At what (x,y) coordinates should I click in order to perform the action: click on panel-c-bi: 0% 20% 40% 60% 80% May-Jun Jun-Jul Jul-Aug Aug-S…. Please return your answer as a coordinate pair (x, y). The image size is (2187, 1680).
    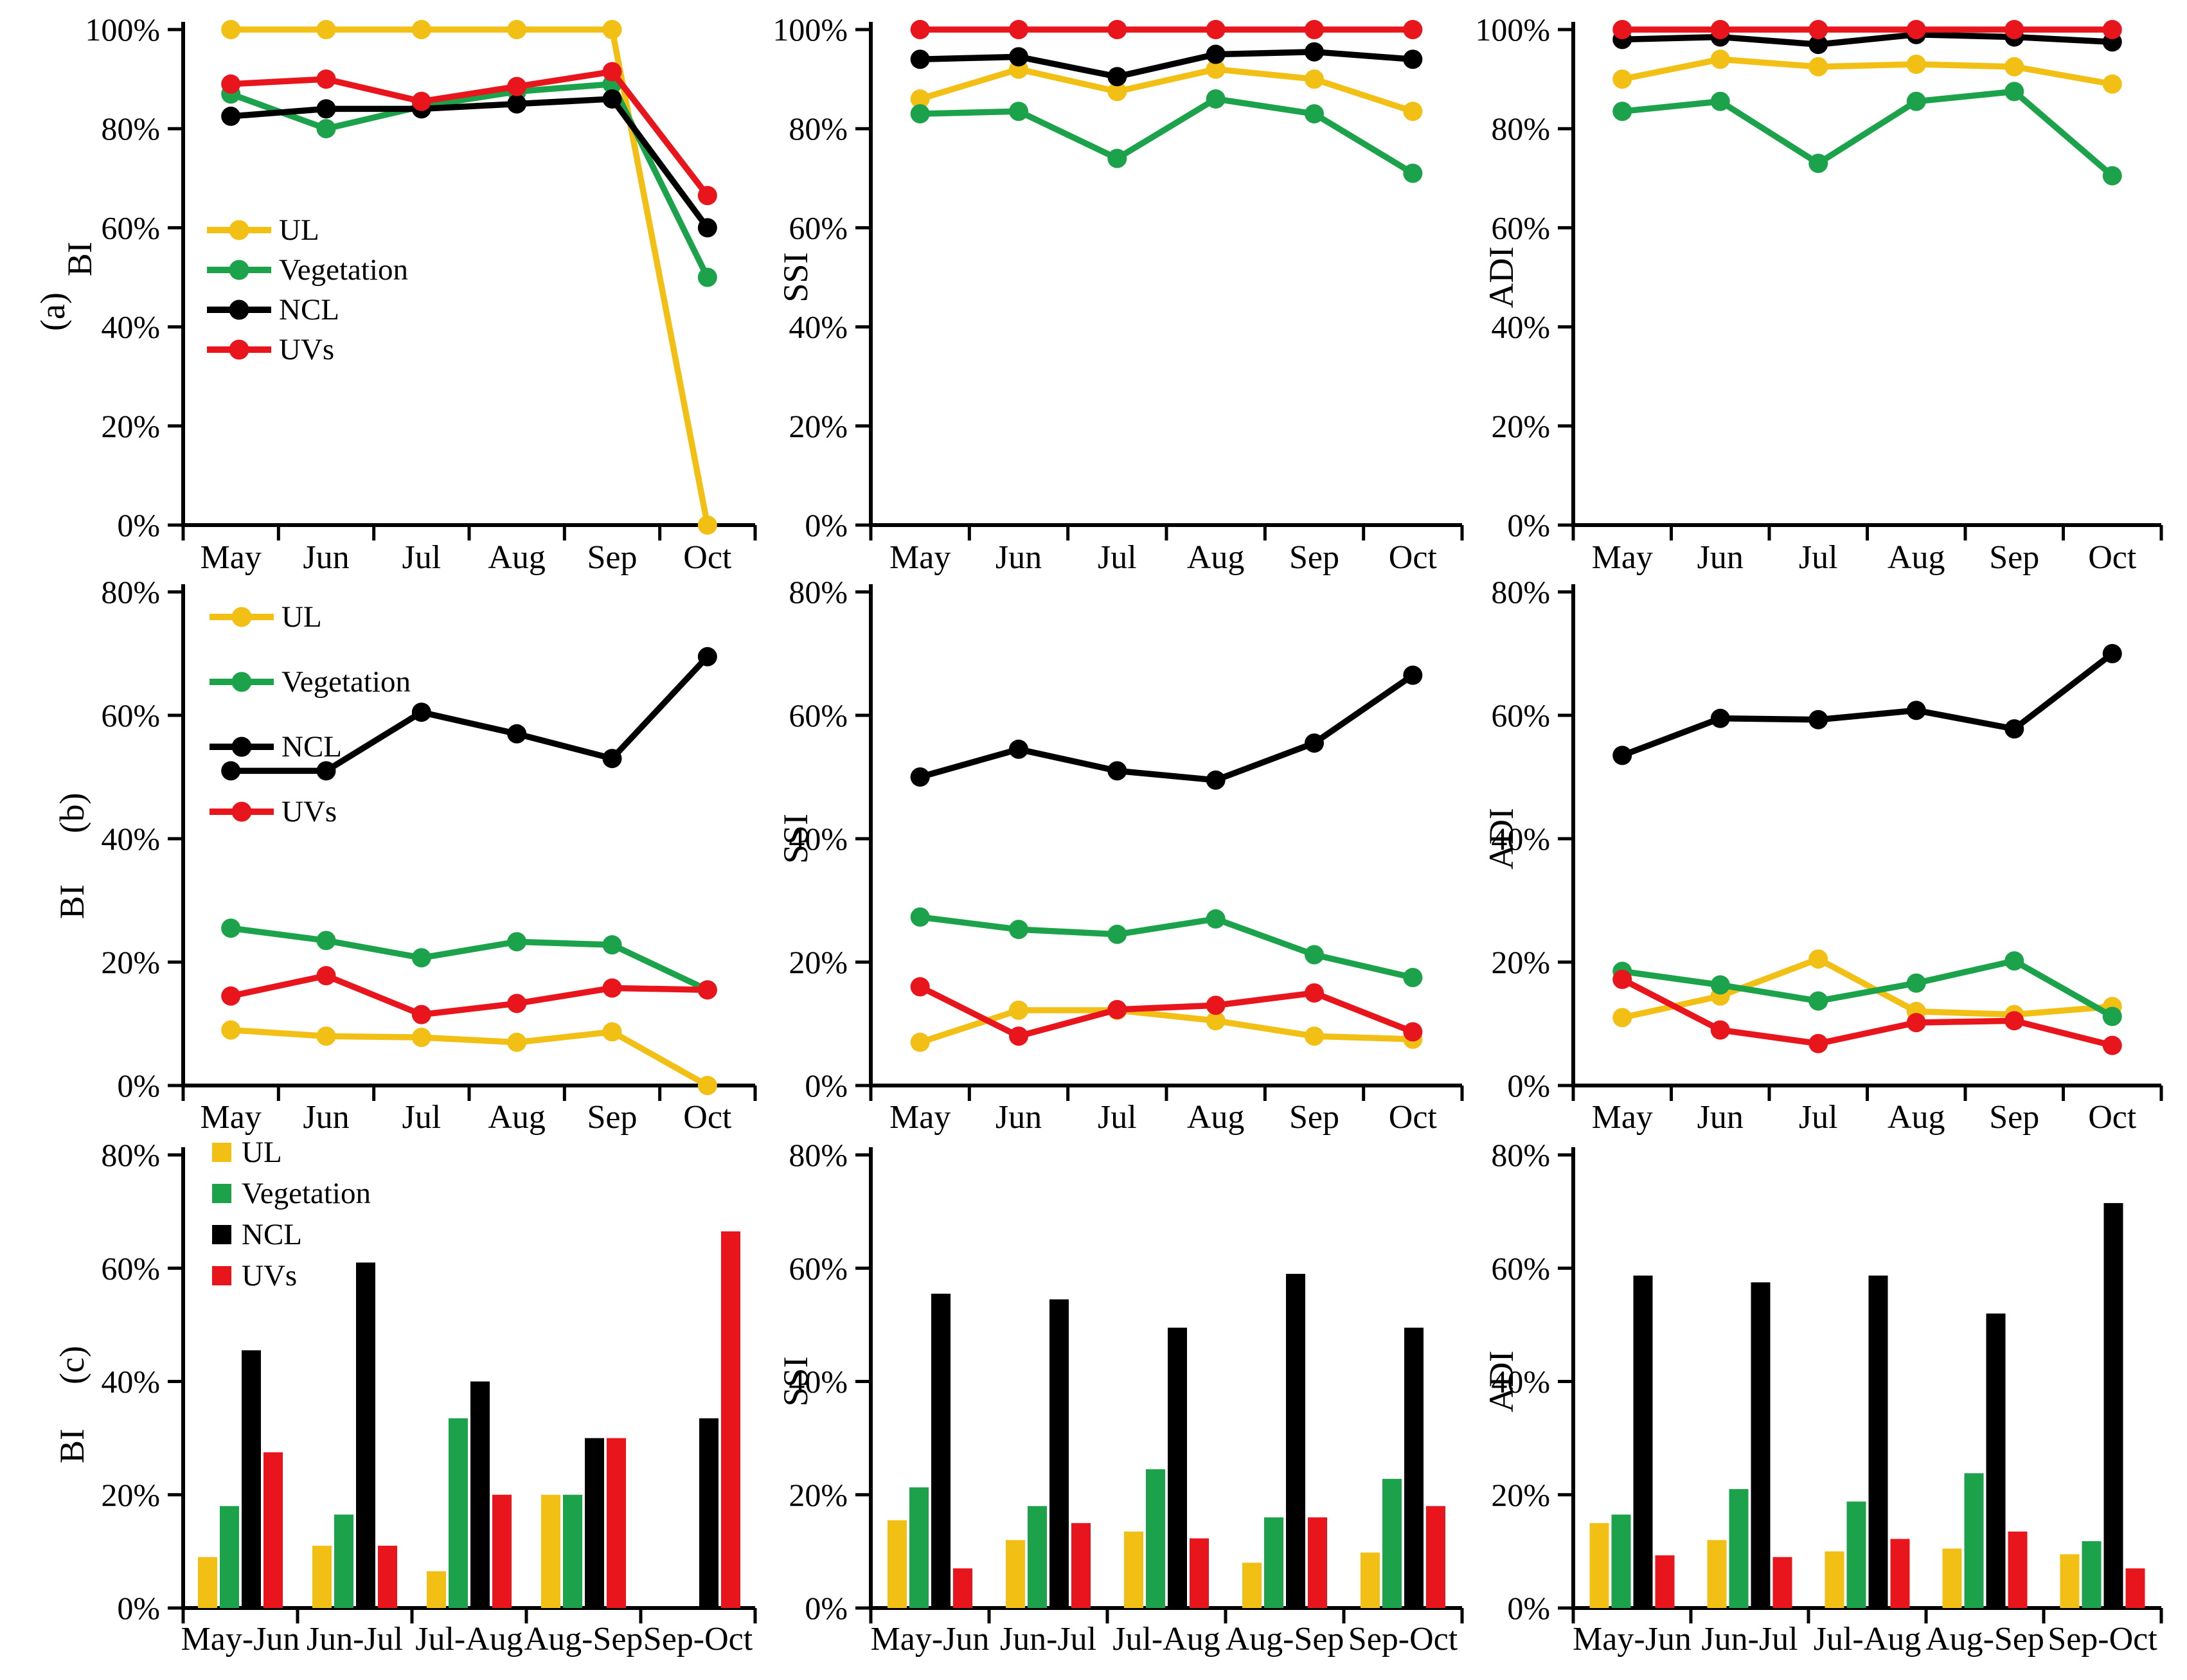
    Looking at the image, I should click on (382, 1400).